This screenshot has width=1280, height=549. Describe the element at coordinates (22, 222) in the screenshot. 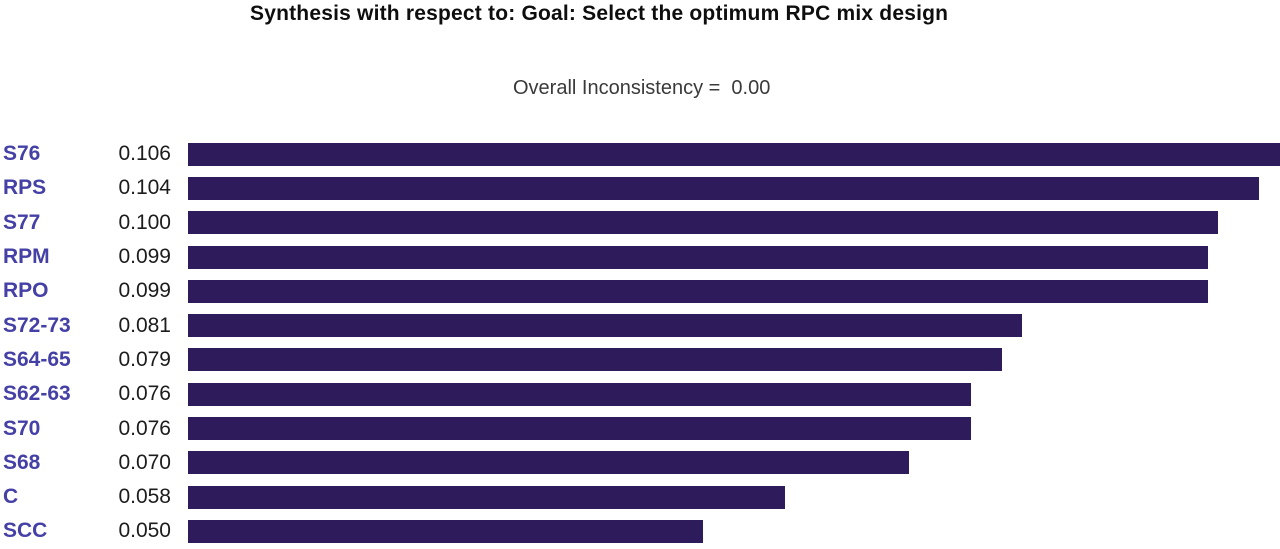

I see `category-label: S77` at that location.